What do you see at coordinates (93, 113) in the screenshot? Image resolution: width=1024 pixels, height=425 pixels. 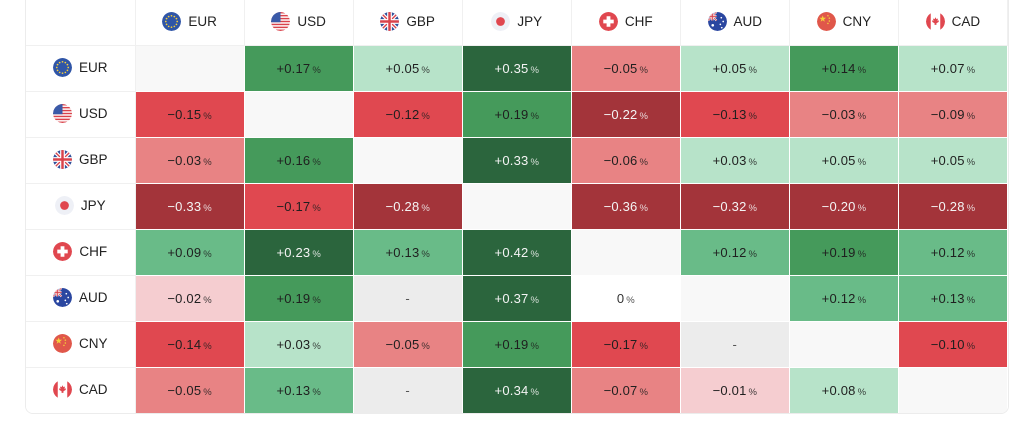 I see `currency-code: USD` at bounding box center [93, 113].